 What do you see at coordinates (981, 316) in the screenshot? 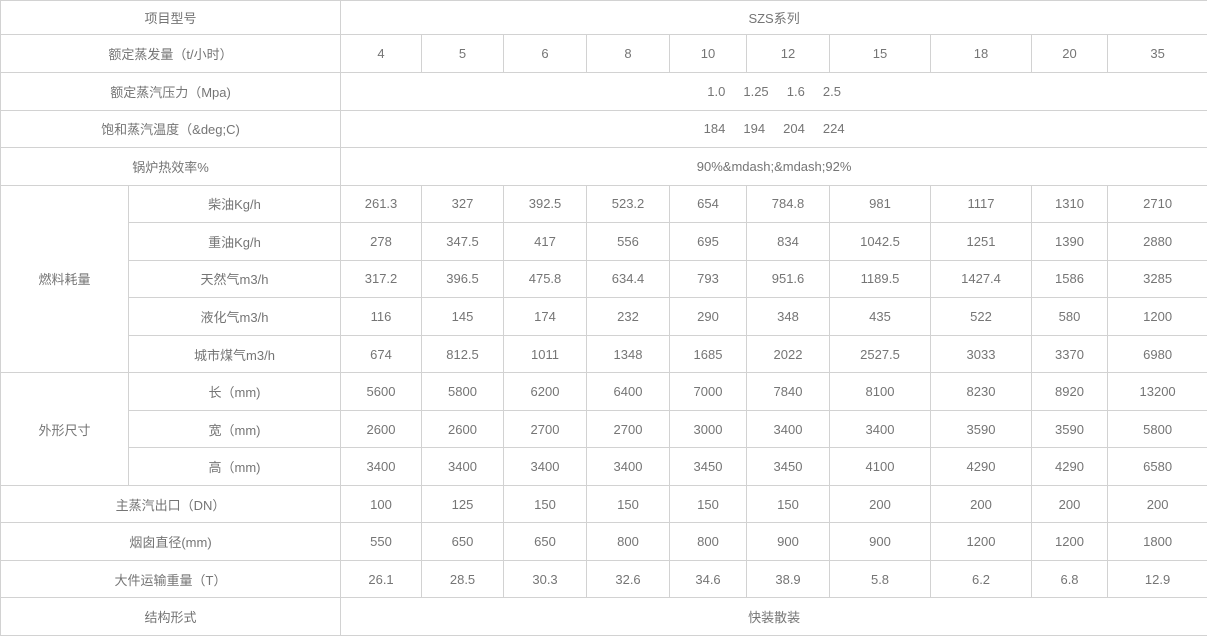
I see `value-cell: 522` at bounding box center [981, 316].